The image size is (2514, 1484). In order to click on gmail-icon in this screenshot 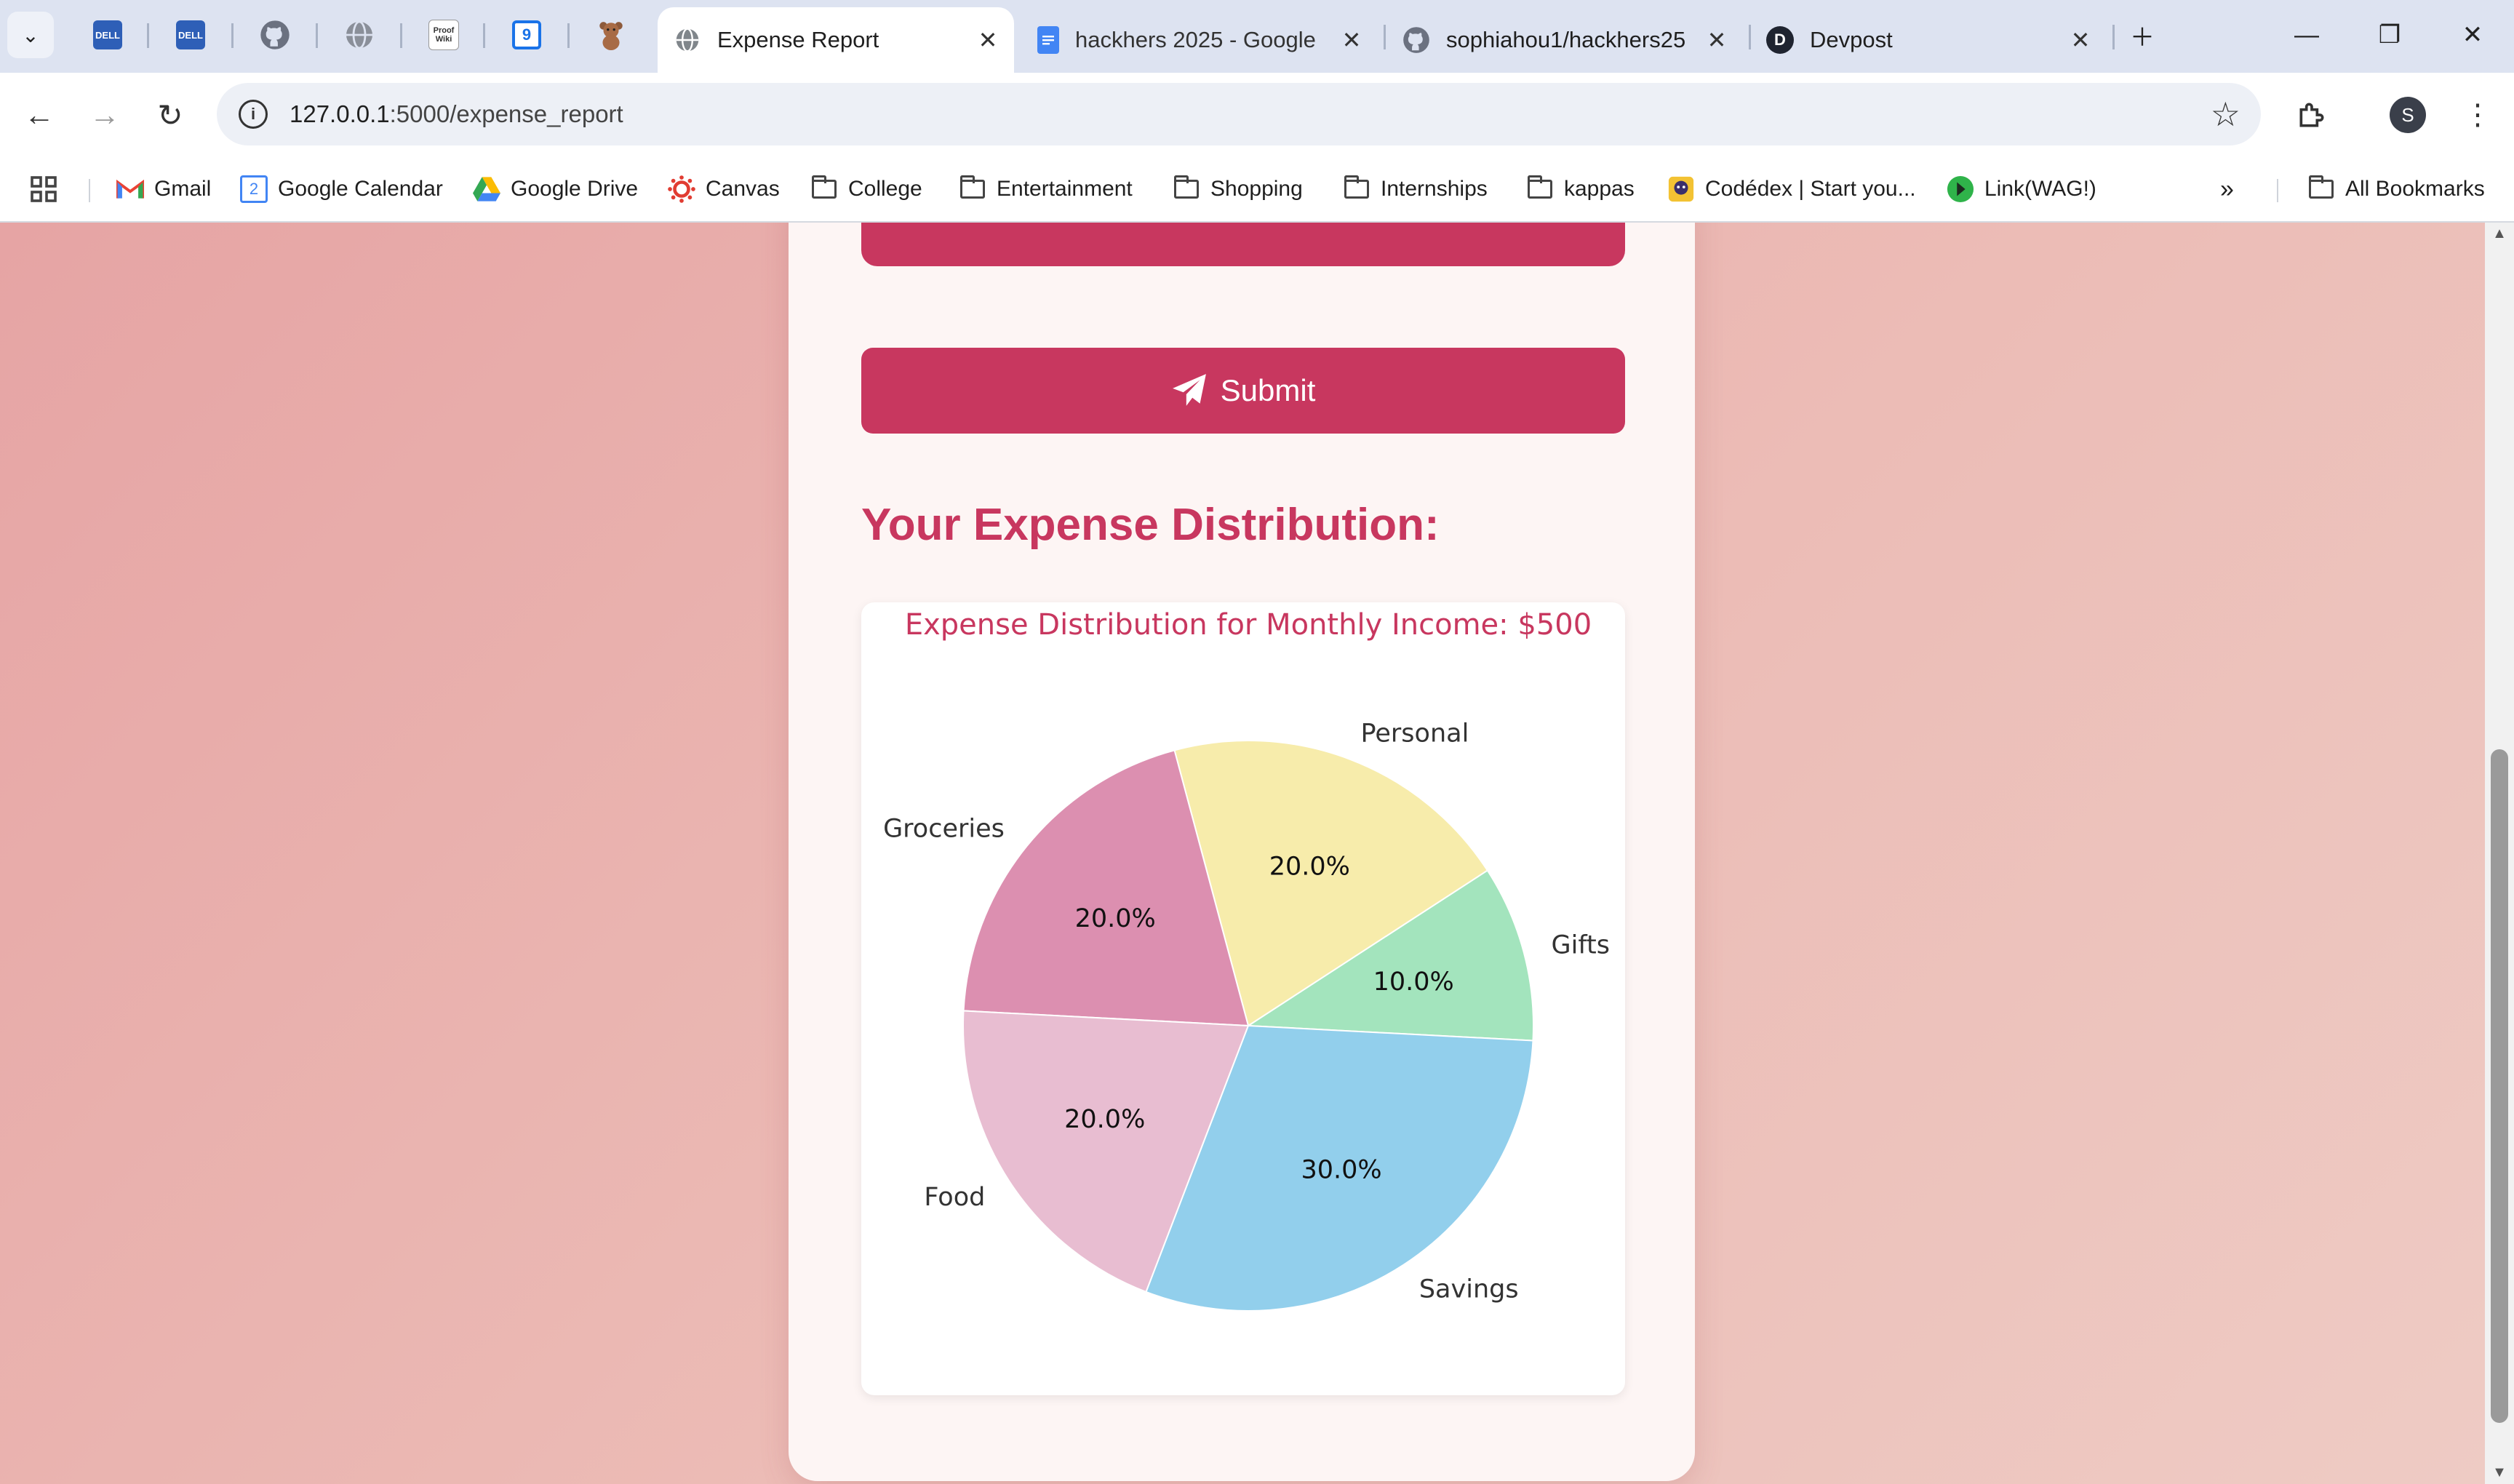, I will do `click(130, 189)`.